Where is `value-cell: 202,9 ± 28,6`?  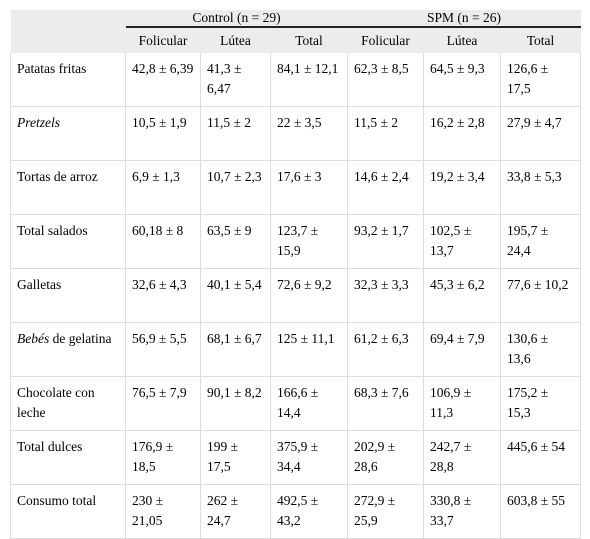
value-cell: 202,9 ± 28,6 is located at coordinates (385, 457).